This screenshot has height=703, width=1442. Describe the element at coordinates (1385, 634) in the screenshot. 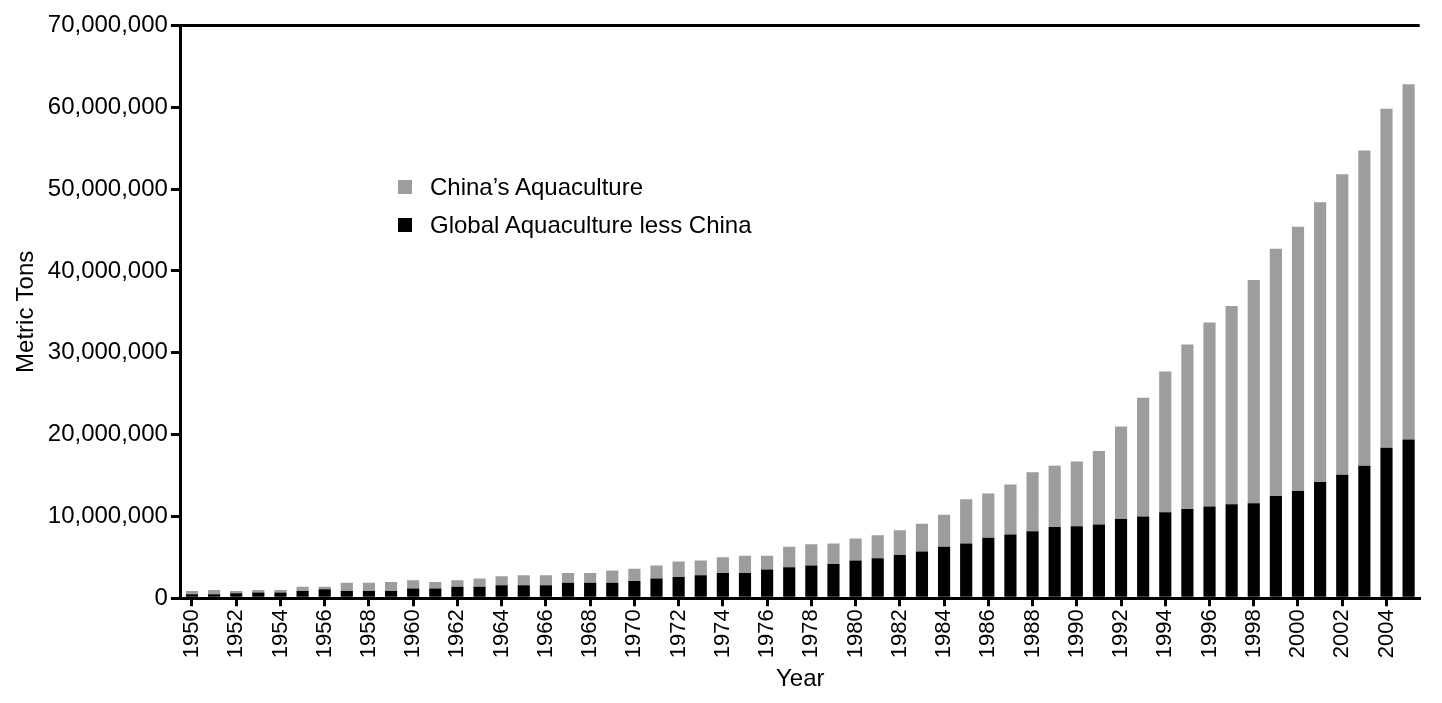

I see `x-tick-label: 2004` at that location.